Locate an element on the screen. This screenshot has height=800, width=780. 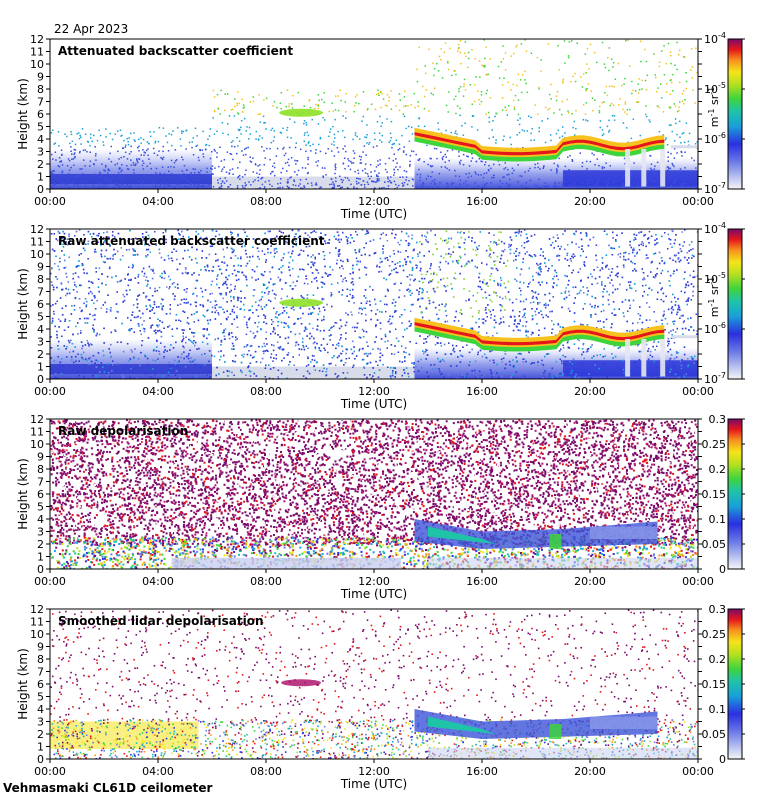
colorbar-tick-label: 0.25 is located at coordinates (714, 634).